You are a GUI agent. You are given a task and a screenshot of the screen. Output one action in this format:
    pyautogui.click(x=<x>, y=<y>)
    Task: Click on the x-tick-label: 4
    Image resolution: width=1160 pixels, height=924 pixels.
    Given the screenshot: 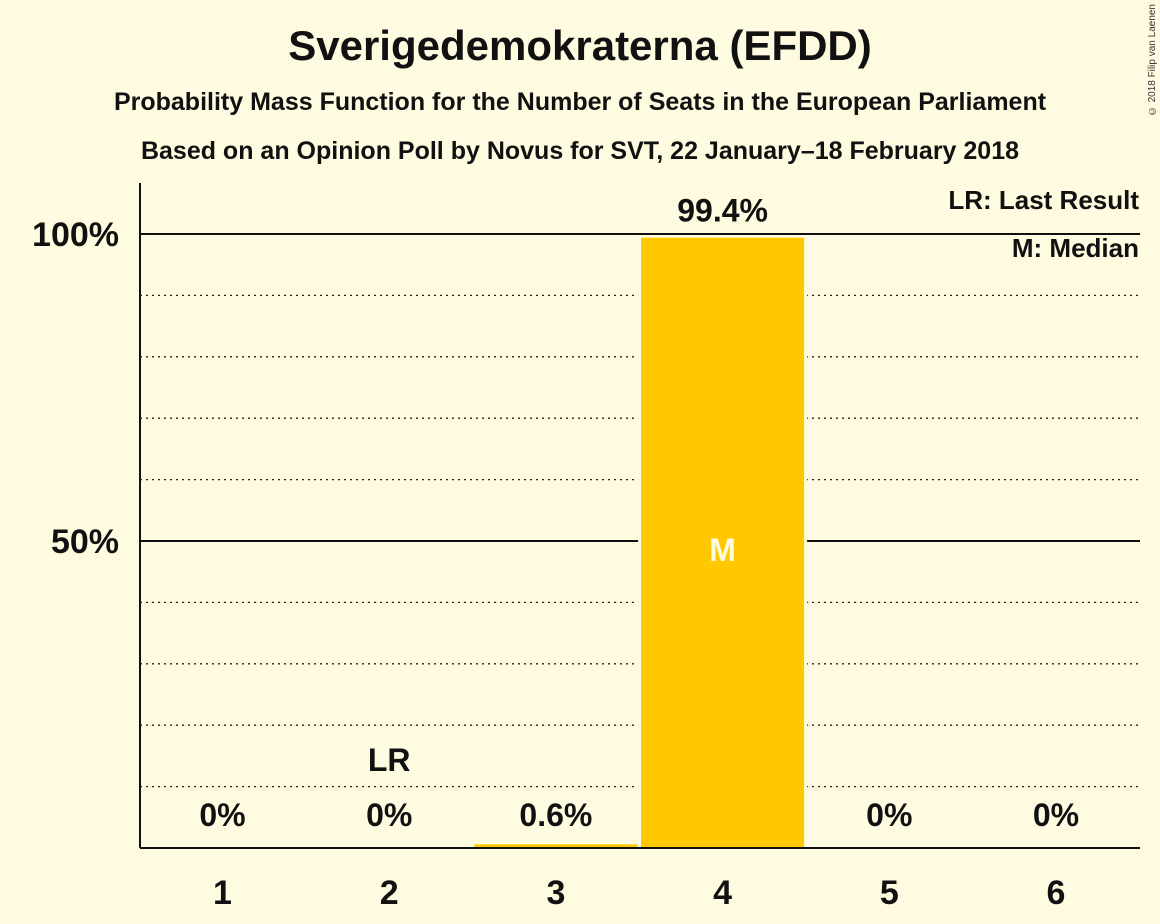 What is the action you would take?
    pyautogui.click(x=722, y=893)
    